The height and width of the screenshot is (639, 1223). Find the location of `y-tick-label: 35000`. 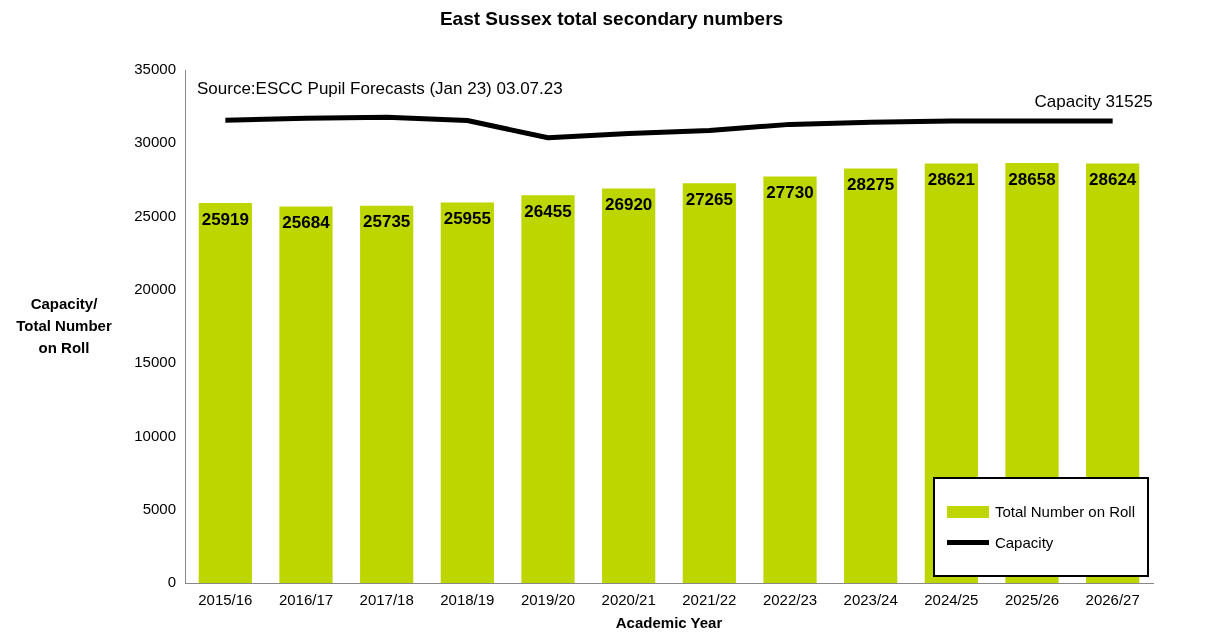

y-tick-label: 35000 is located at coordinates (155, 69).